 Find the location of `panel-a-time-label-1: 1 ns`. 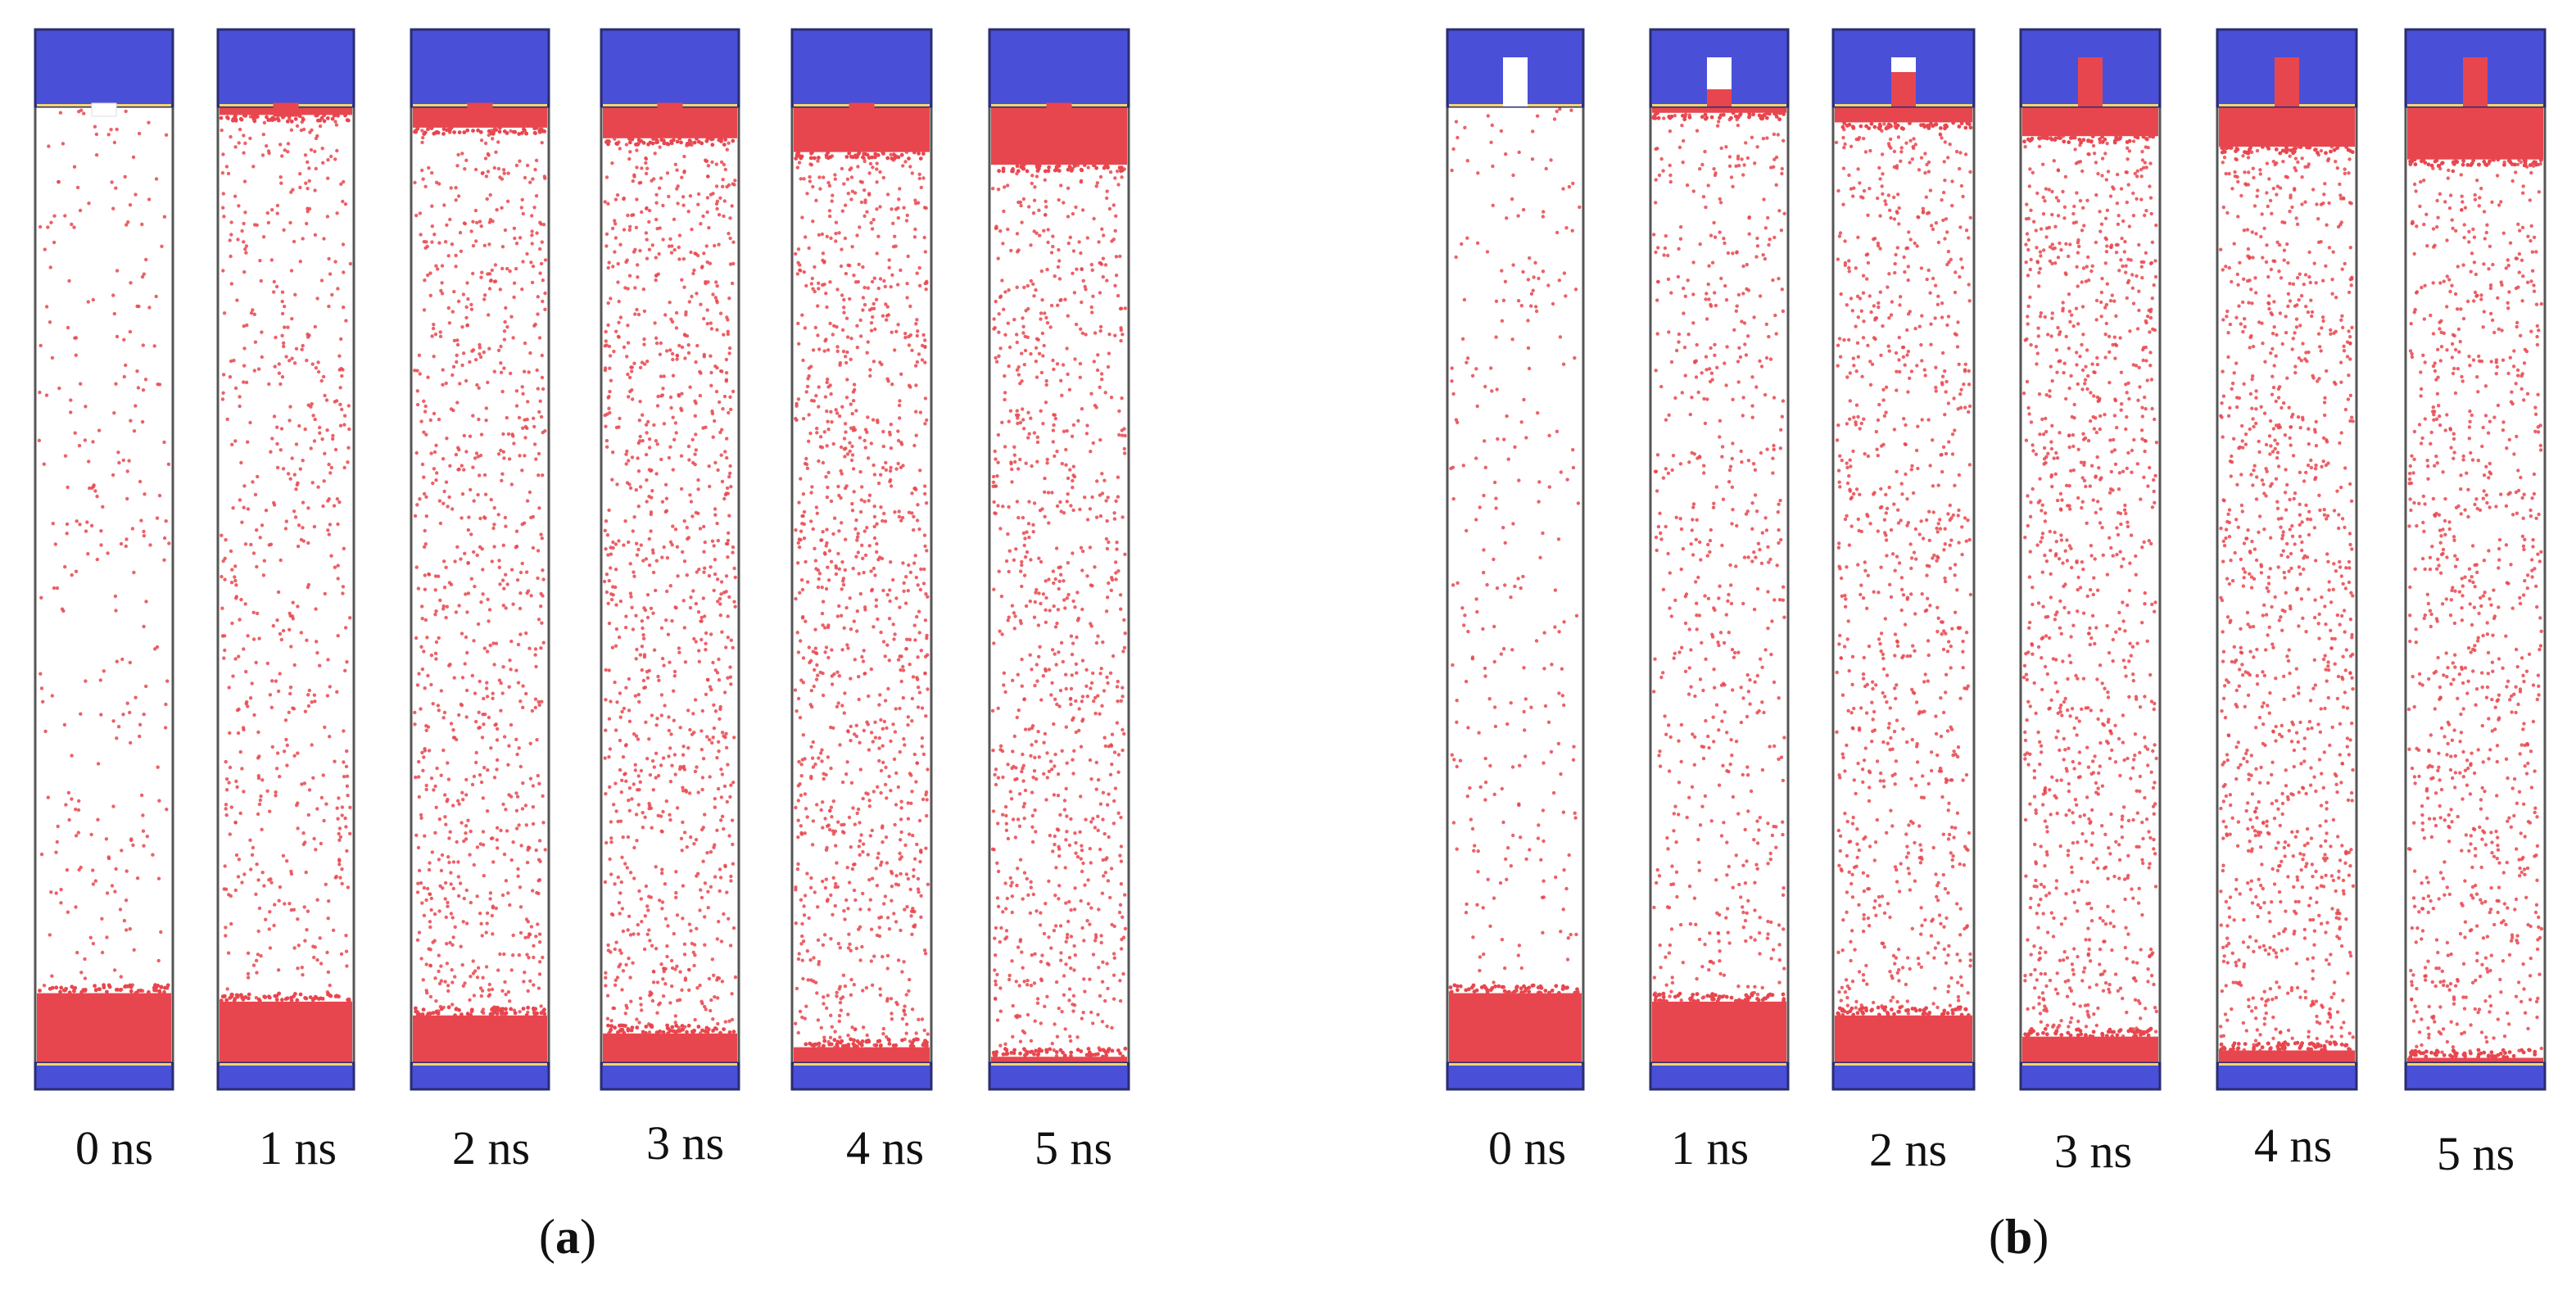

panel-a-time-label-1: 1 ns is located at coordinates (298, 1148).